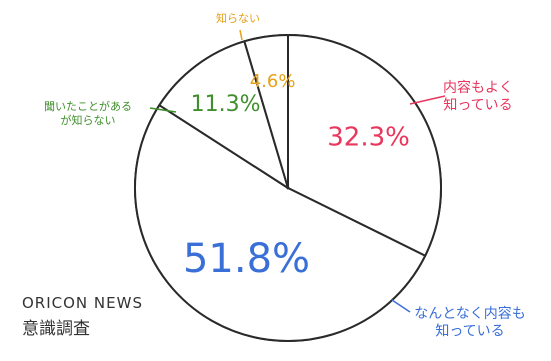 This screenshot has width=551, height=361. Describe the element at coordinates (470, 322) in the screenshot. I see `slice-category-label-2: なんとなく内容も知っている` at that location.